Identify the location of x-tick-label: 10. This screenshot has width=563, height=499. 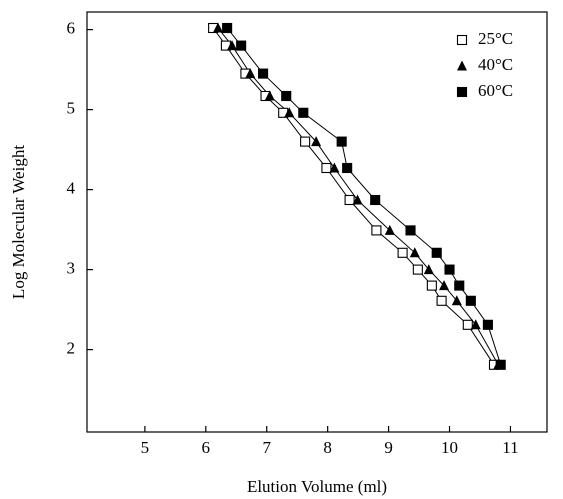
(449, 447).